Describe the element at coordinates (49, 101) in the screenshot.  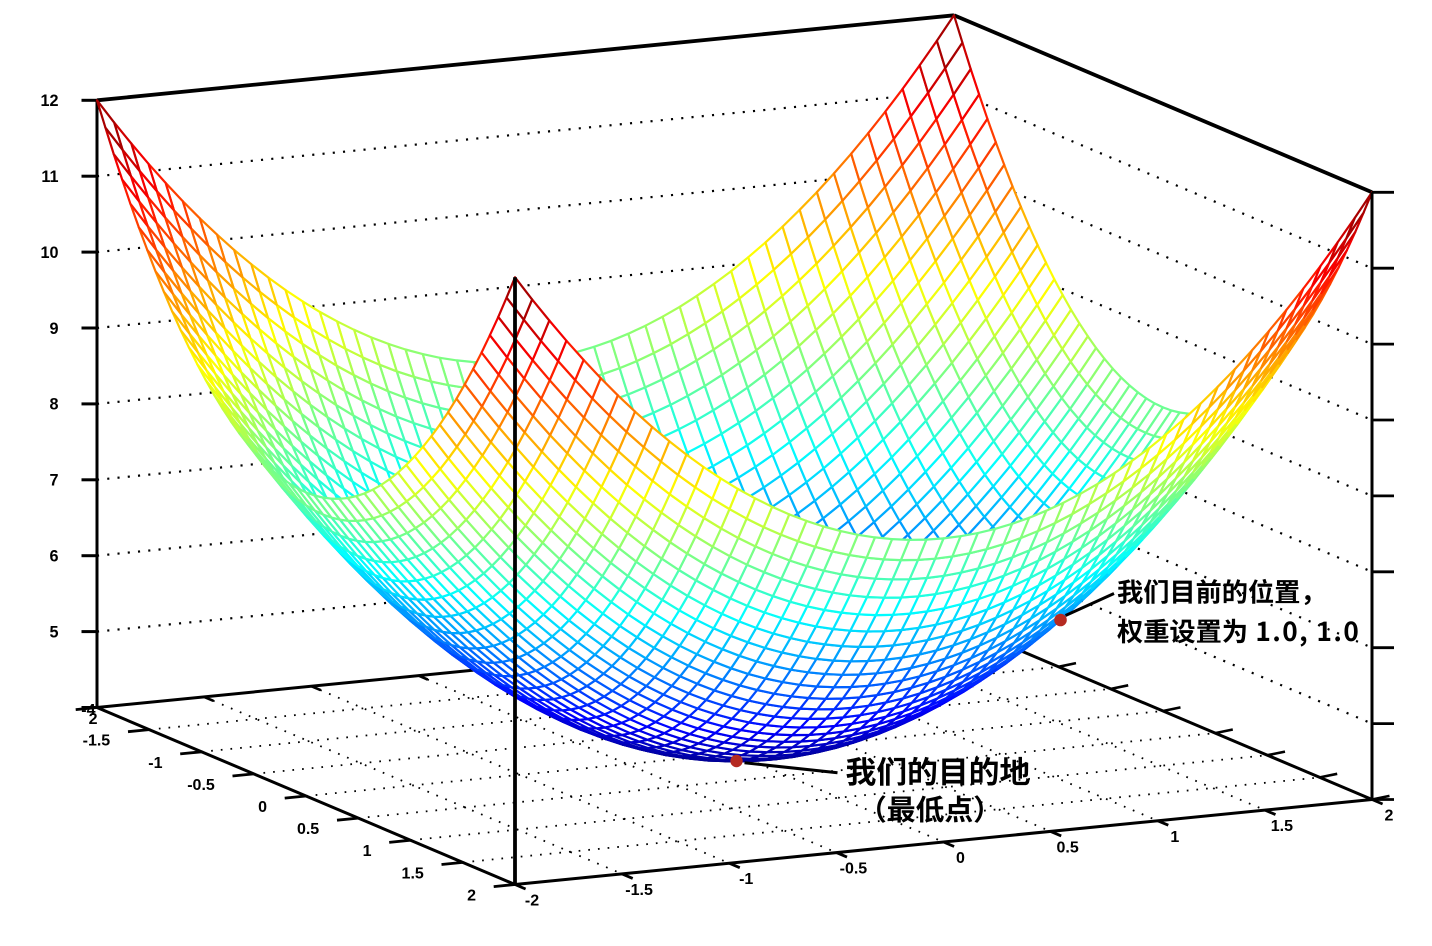
I see `svg-text: 12` at that location.